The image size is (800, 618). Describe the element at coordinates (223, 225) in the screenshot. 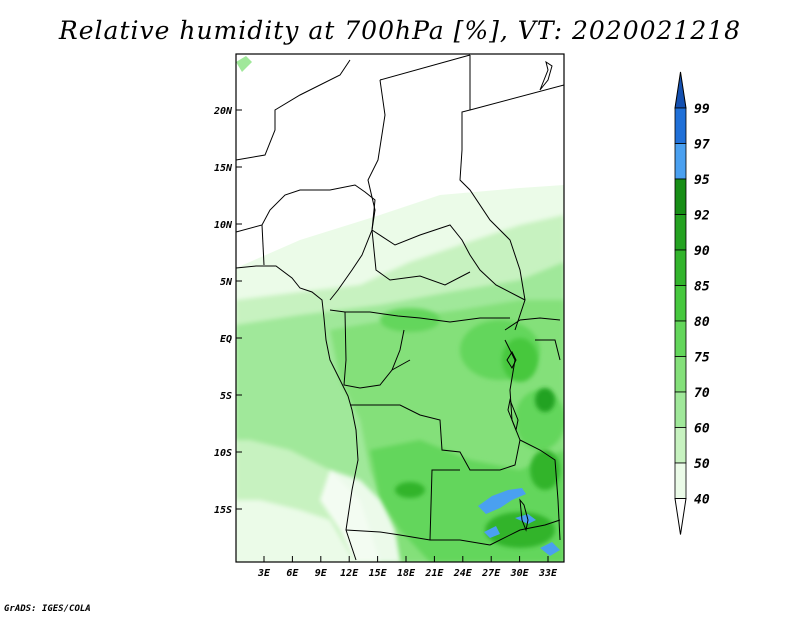

I see `lat-tick-label: 10N` at that location.